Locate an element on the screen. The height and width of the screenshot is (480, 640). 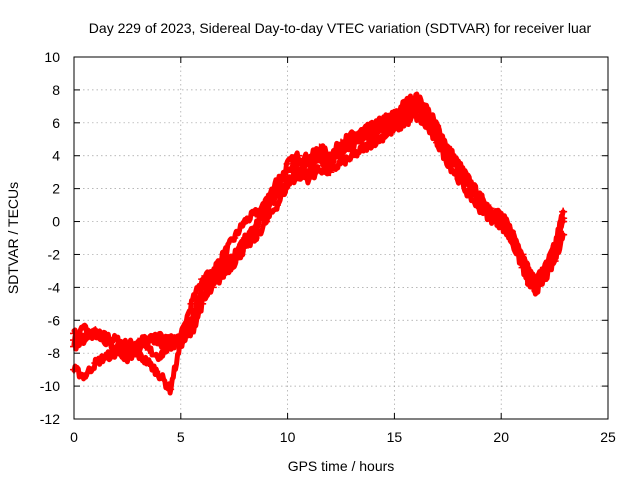
x-tick-label: 10 is located at coordinates (288, 437).